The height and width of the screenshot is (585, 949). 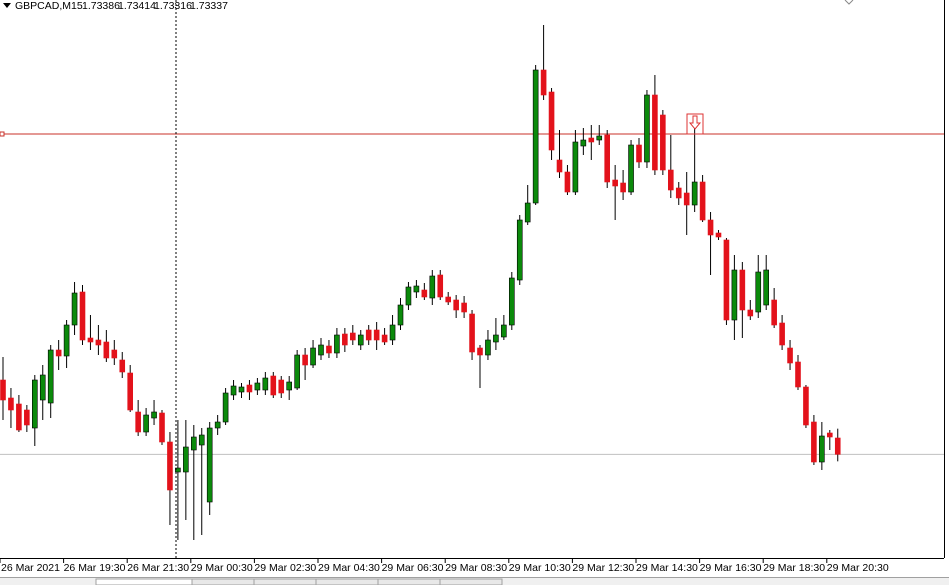 I want to click on tabs, so click(x=299, y=581).